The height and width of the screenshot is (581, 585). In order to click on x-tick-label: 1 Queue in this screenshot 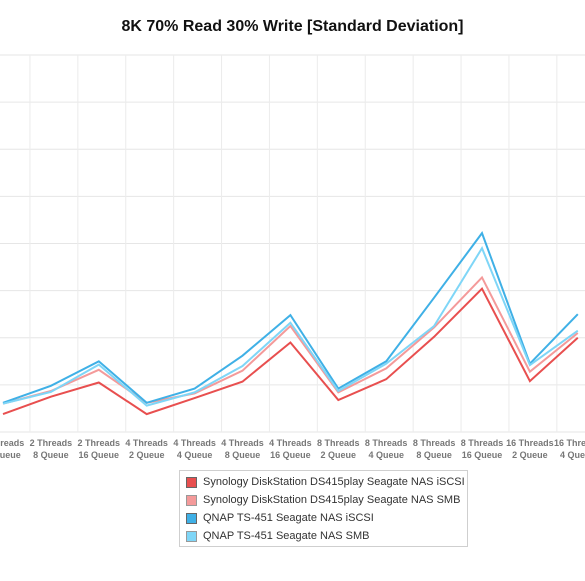, I will do `click(10, 455)`.